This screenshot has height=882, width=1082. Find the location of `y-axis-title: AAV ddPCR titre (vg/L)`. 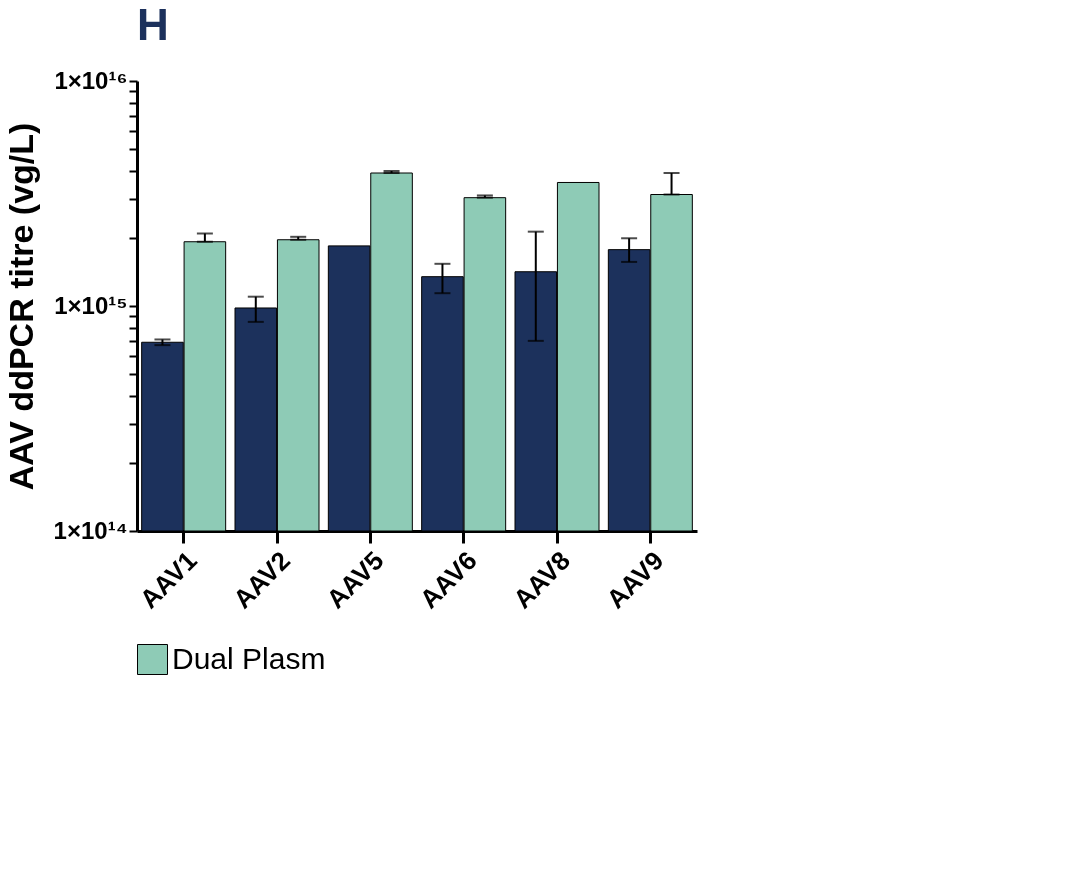

y-axis-title: AAV ddPCR titre (vg/L) is located at coordinates (20, 306).